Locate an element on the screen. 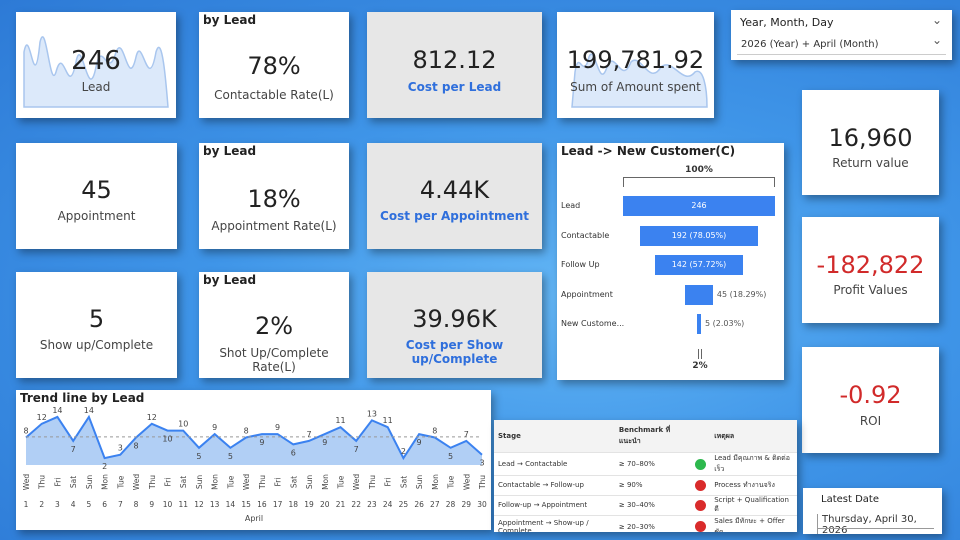 The width and height of the screenshot is (960, 540). appointment-rate-value: 18% is located at coordinates (274, 199).